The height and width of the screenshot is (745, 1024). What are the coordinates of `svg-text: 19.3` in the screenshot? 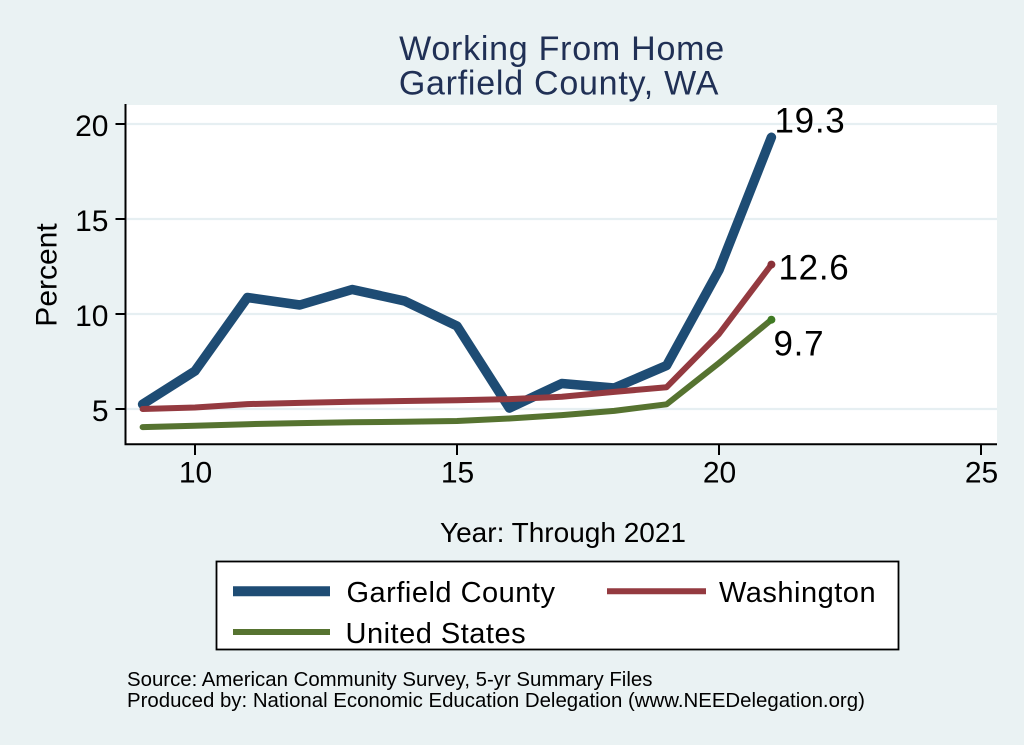 It's located at (810, 121).